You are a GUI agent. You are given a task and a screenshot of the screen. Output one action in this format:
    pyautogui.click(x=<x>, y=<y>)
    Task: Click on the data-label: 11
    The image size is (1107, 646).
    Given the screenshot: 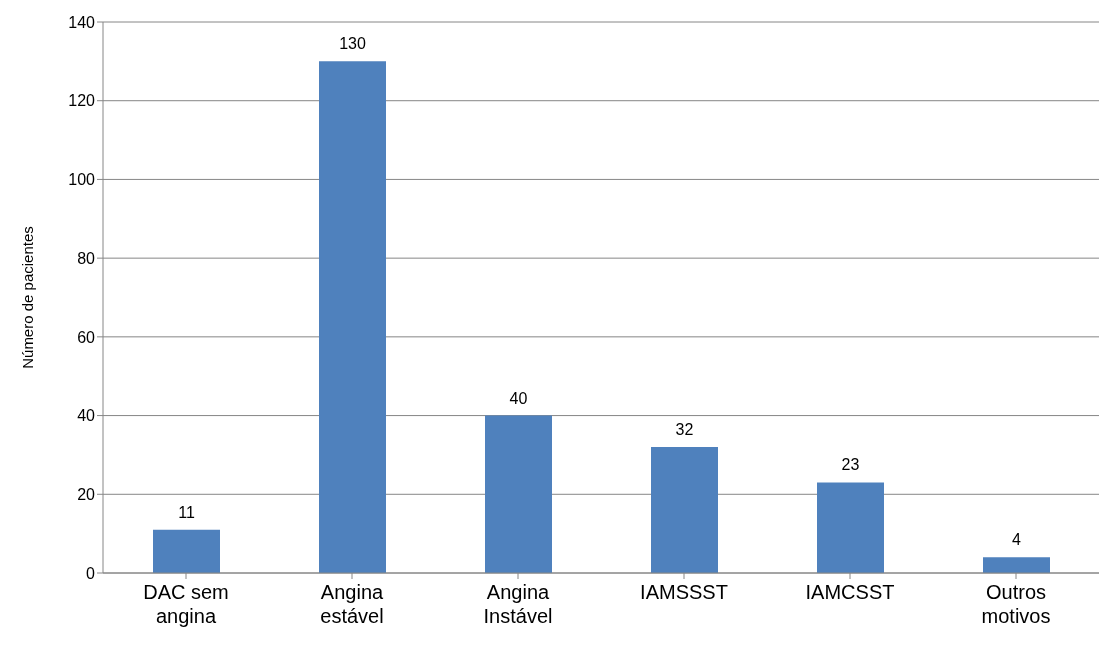 What is the action you would take?
    pyautogui.click(x=186, y=512)
    